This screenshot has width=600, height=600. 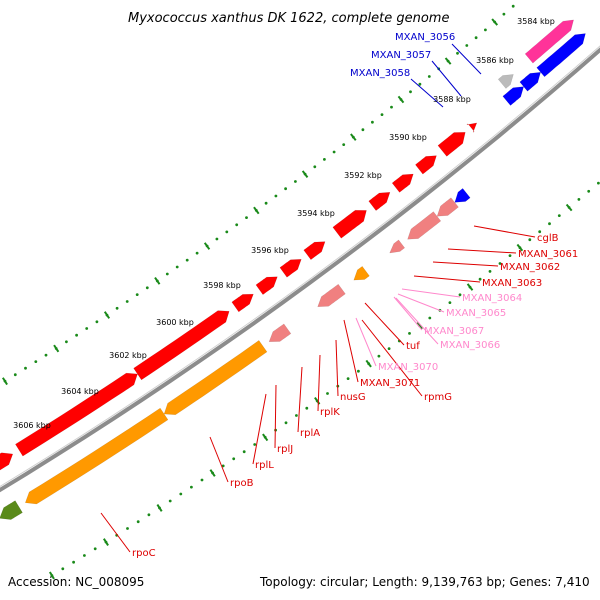 I want to click on scale-label: 3604 kbp, so click(x=80, y=391).